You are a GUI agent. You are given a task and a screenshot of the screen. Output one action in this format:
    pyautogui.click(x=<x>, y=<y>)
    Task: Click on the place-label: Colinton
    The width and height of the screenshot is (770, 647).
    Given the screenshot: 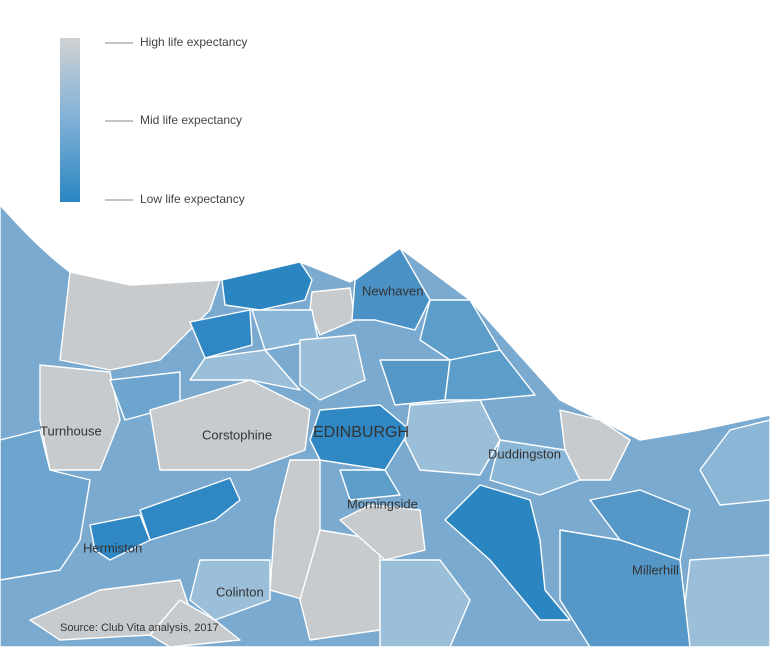 What is the action you would take?
    pyautogui.click(x=240, y=591)
    